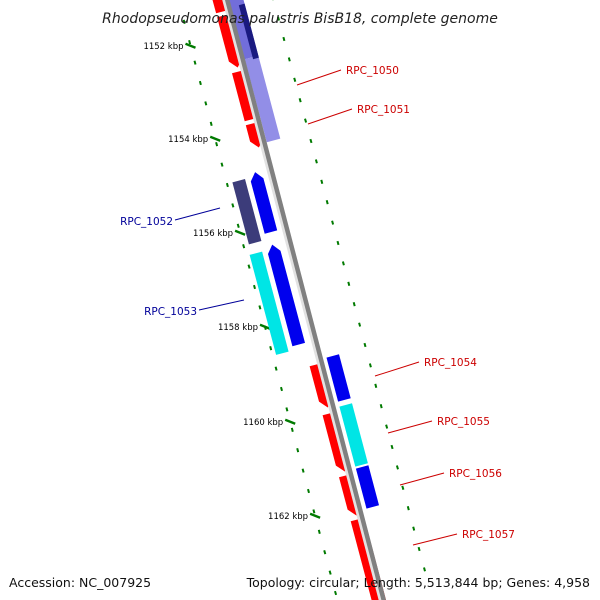  What do you see at coordinates (146, 222) in the screenshot?
I see `gene-label: RPC_1052` at bounding box center [146, 222].